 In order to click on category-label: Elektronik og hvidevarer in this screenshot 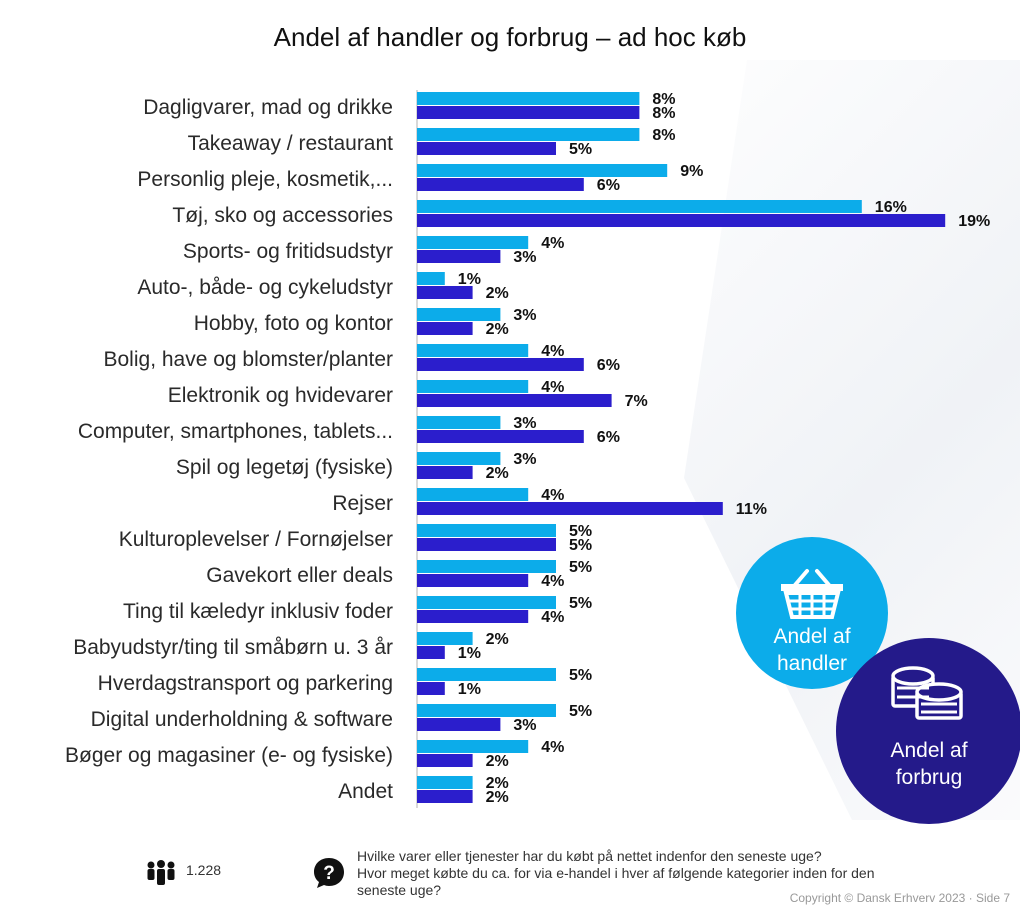, I will do `click(280, 395)`.